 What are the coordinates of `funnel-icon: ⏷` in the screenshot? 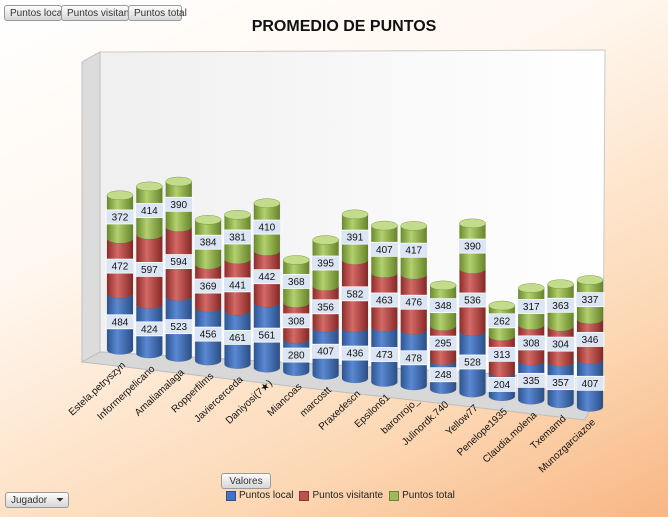 It's located at (60, 500).